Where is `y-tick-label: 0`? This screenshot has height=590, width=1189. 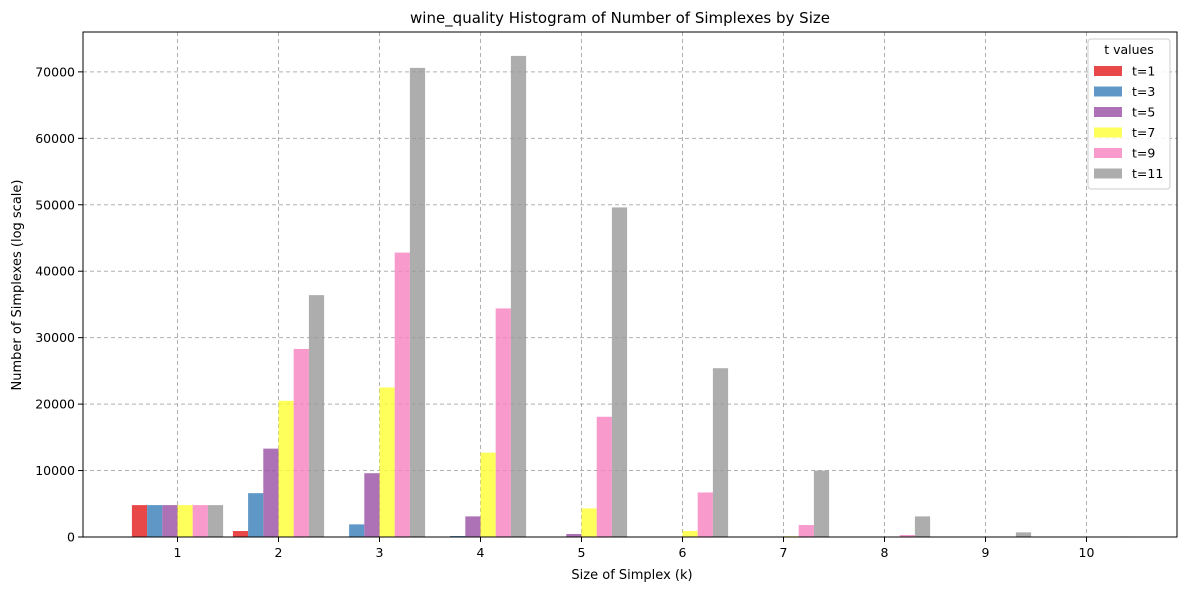
y-tick-label: 0 is located at coordinates (71, 537).